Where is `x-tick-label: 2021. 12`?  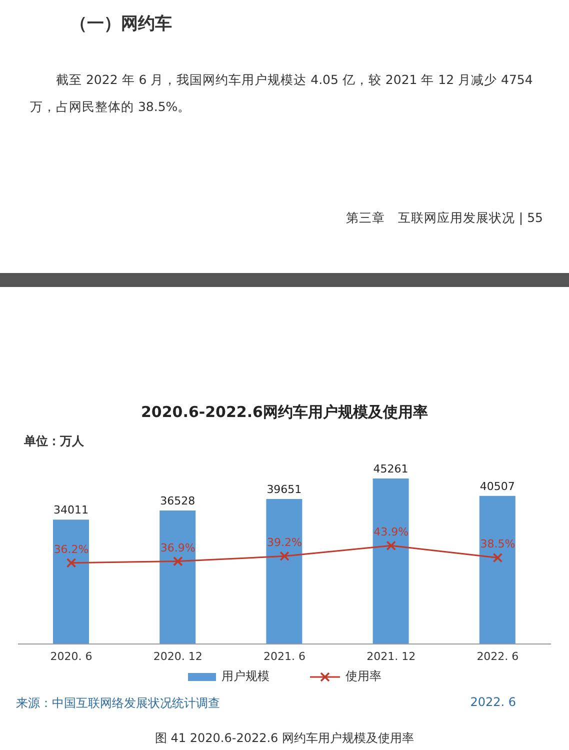 x-tick-label: 2021. 12 is located at coordinates (391, 656).